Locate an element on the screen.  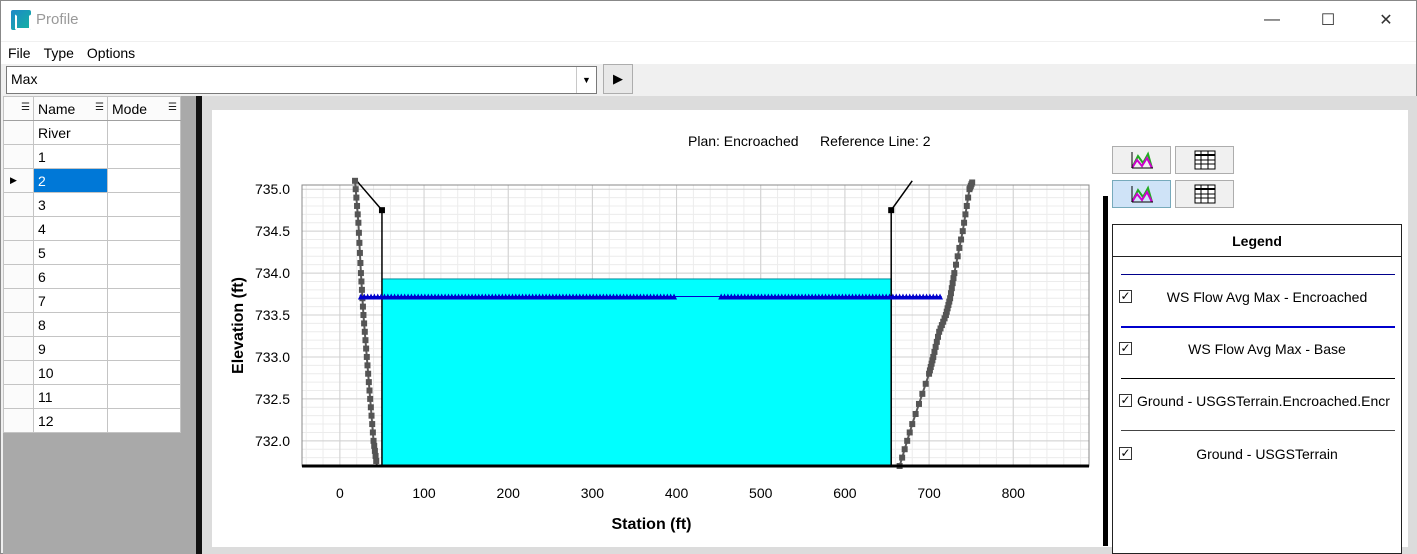
play-button: ▶ is located at coordinates (618, 79).